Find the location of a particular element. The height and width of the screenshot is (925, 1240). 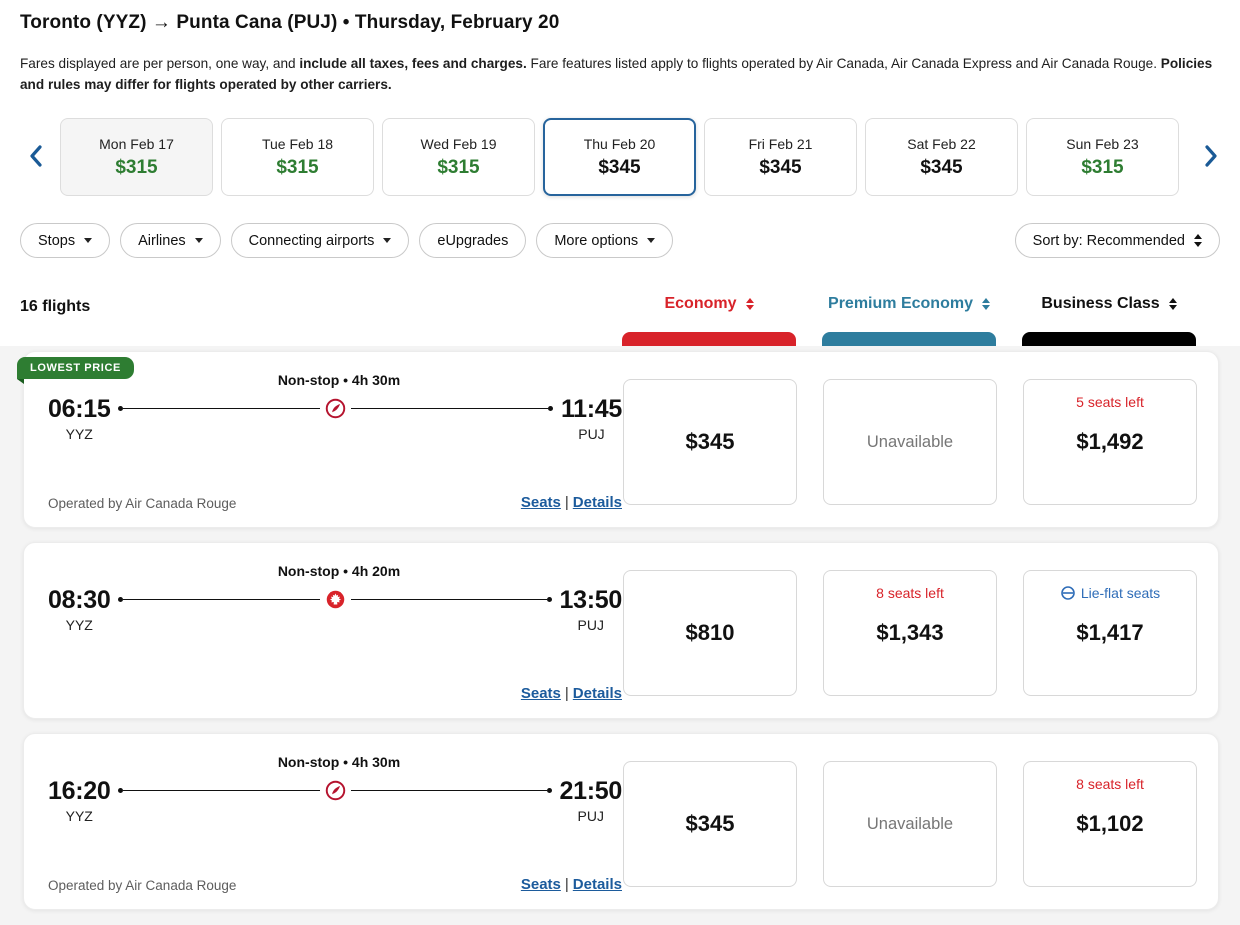

business-fare-cell: 8 seats left $1,102 is located at coordinates (1110, 824).